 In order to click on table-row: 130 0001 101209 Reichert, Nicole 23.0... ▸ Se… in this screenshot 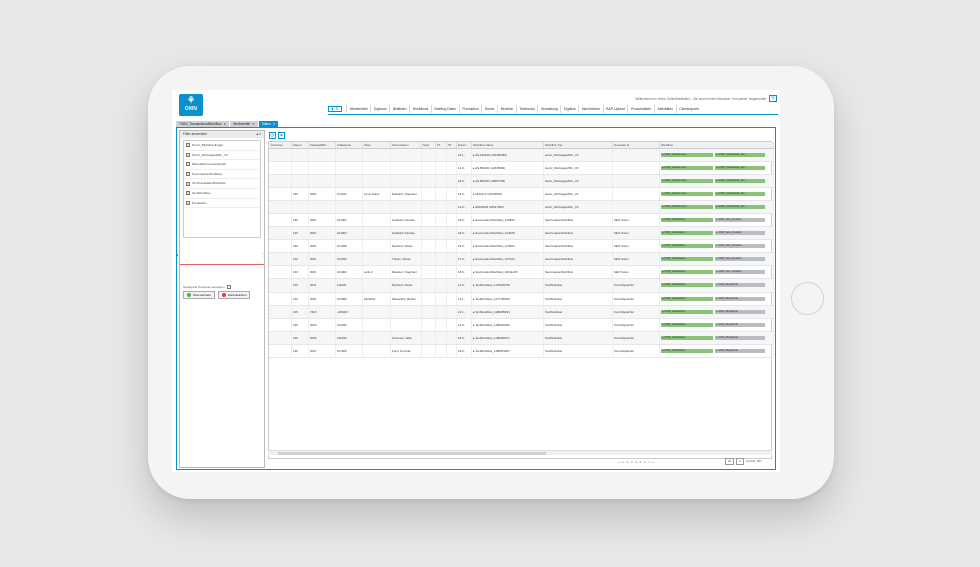, I will do `click(521, 246)`.